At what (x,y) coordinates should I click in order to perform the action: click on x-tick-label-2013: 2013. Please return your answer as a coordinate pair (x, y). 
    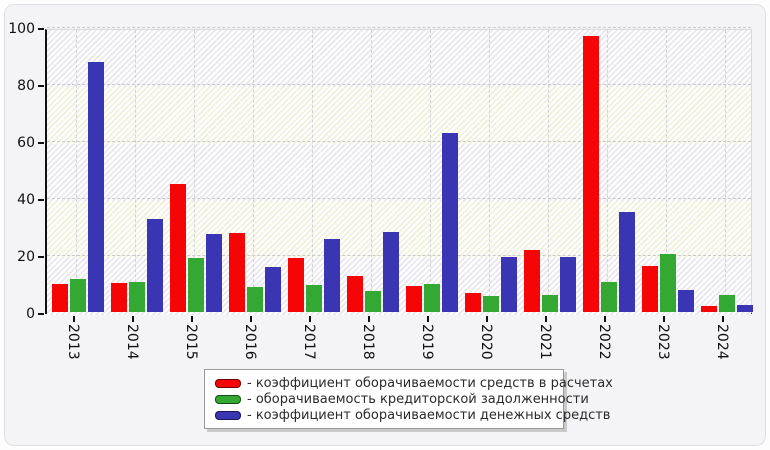
    Looking at the image, I should click on (73, 342).